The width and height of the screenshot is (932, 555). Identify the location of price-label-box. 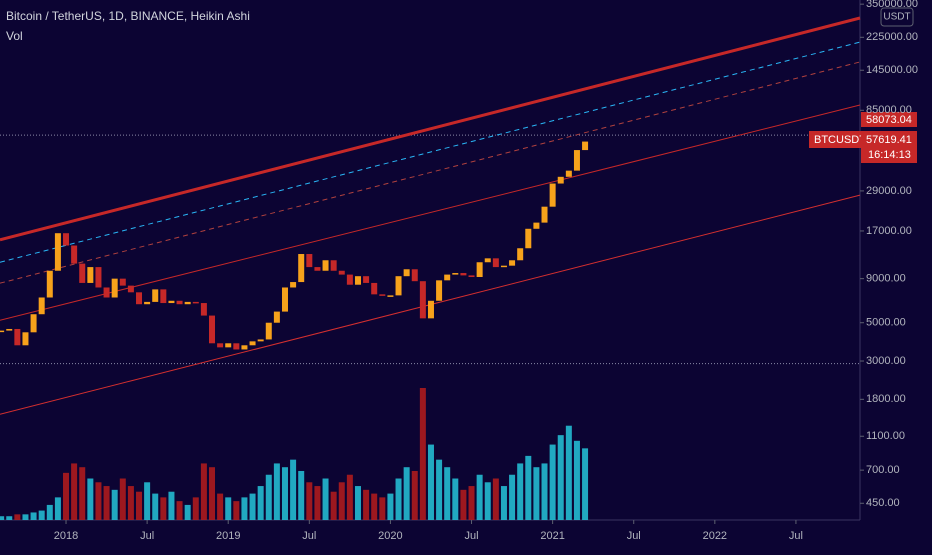
(889, 147).